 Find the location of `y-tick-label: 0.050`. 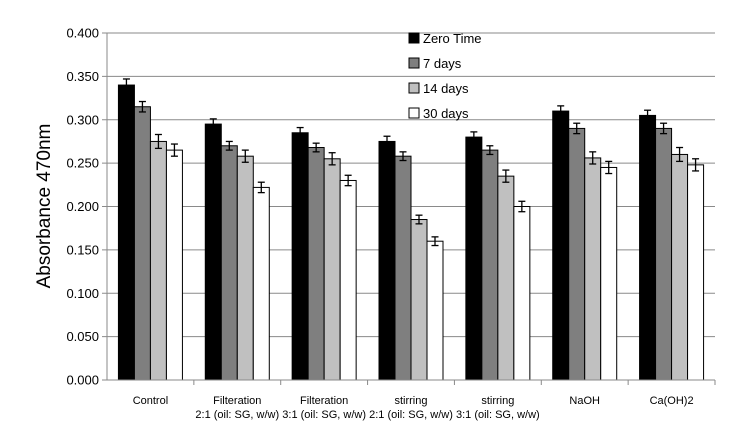

y-tick-label: 0.050 is located at coordinates (82, 336).